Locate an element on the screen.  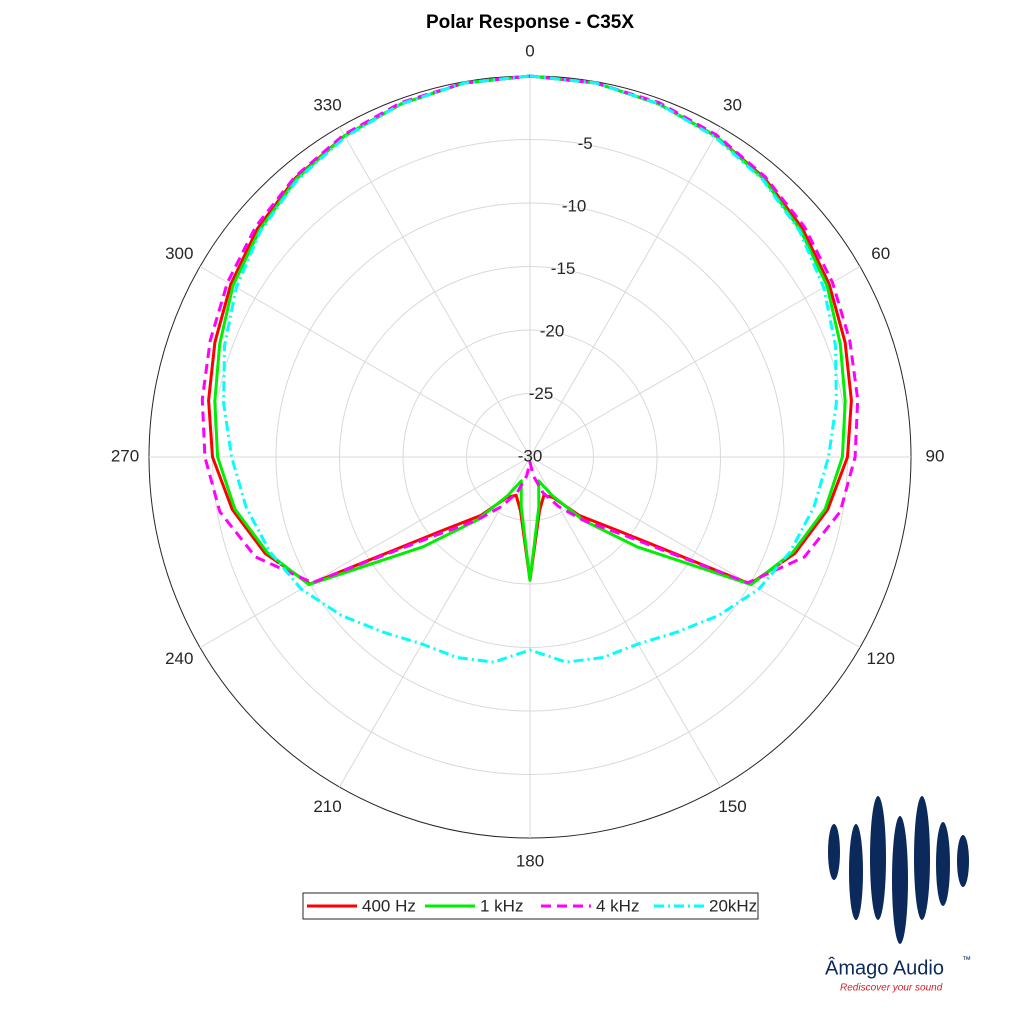
chart-title: Polar Response - C35X is located at coordinates (530, 22).